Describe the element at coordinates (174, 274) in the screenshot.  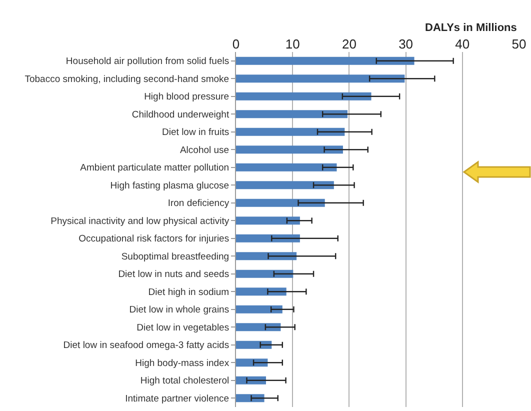
I see `y-tick-label: Diet low in nuts and seeds` at that location.